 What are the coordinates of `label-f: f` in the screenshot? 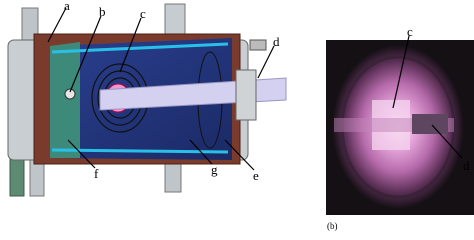 It's located at (96, 173).